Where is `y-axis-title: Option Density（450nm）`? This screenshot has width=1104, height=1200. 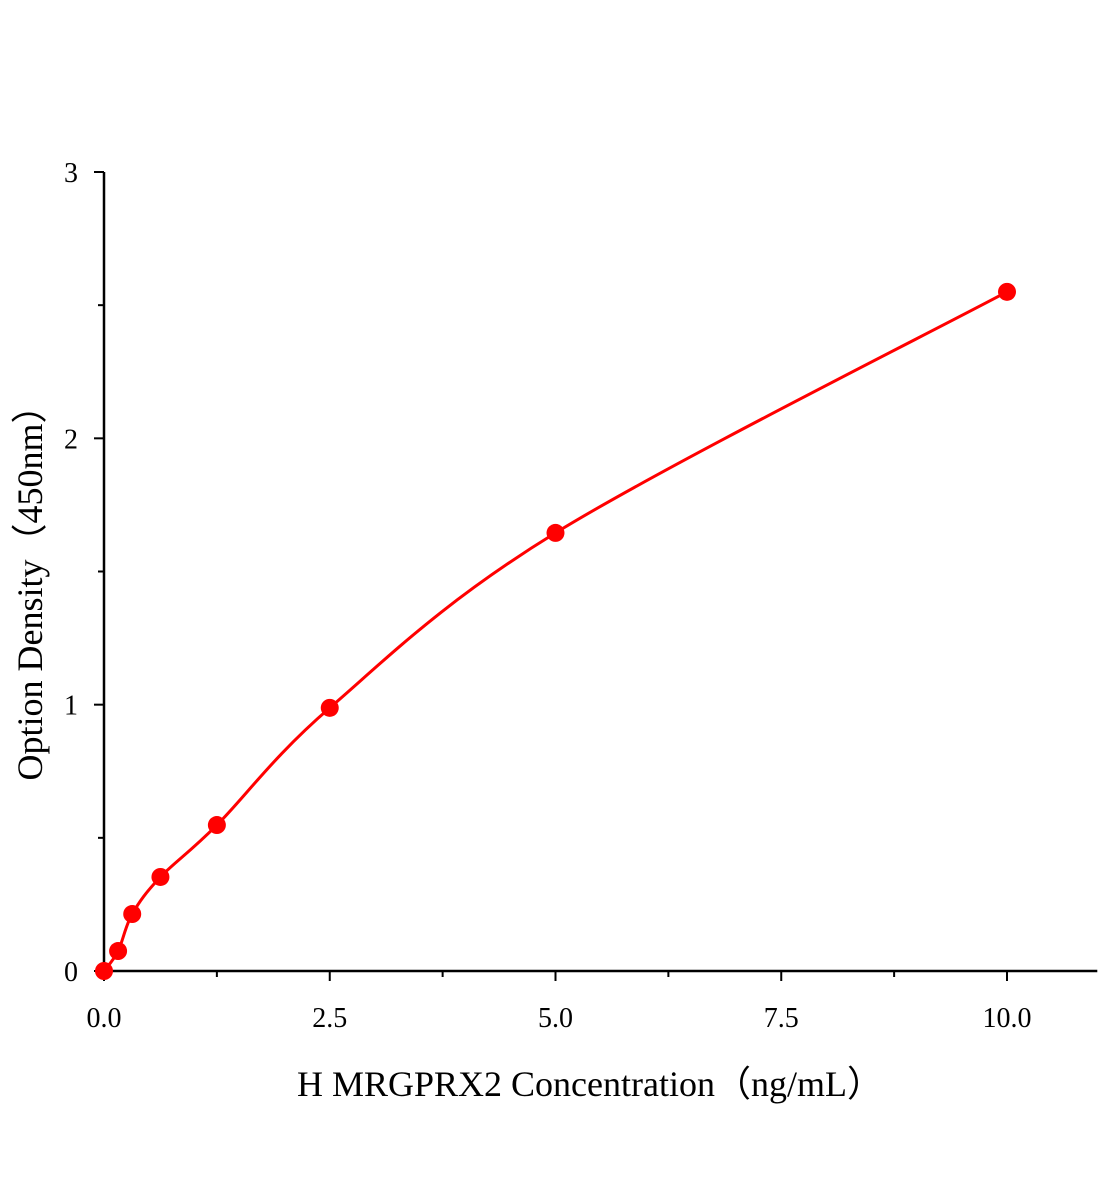
y-axis-title: Option Density（450nm） is located at coordinates (30, 584).